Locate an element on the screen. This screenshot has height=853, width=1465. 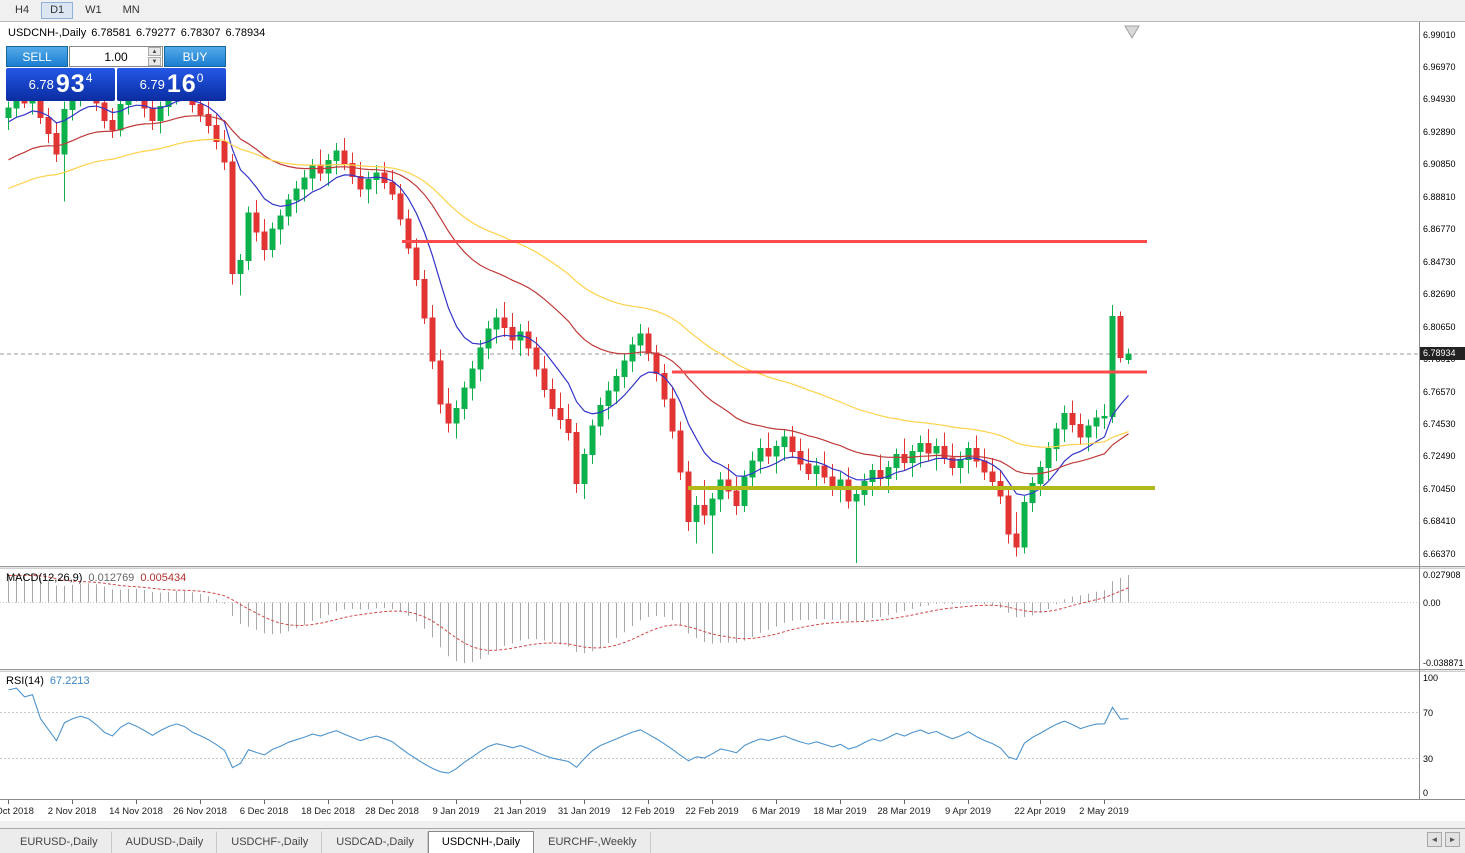
date-label: 6 Mar 2019 is located at coordinates (776, 811).